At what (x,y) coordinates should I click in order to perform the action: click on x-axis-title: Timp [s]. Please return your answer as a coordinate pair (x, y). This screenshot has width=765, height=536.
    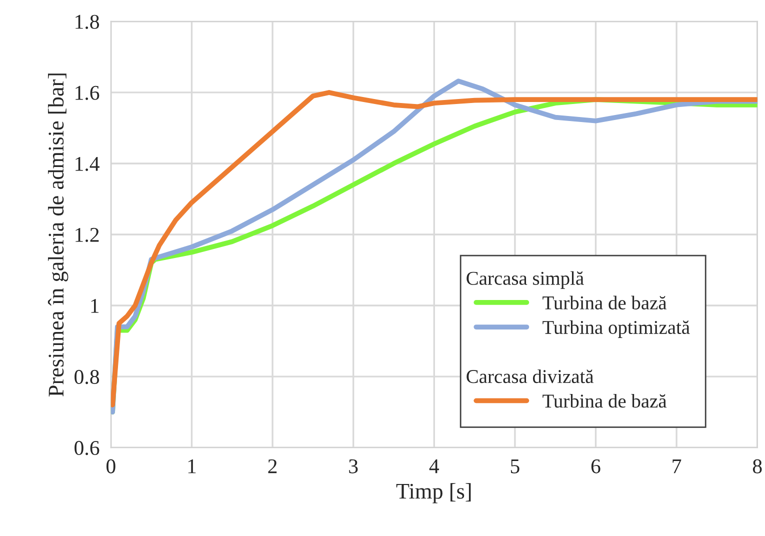
    Looking at the image, I should click on (433, 493).